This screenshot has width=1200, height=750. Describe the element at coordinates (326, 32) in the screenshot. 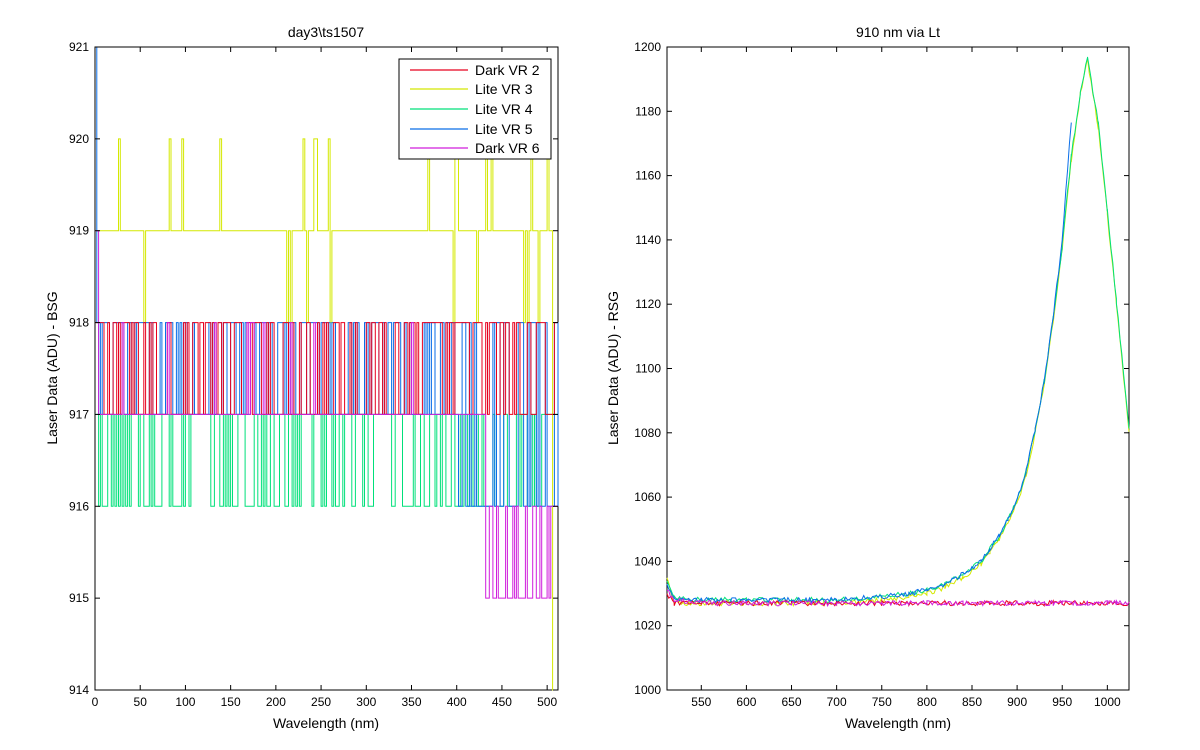

I see `left-plot-title: day3\ts1507` at that location.